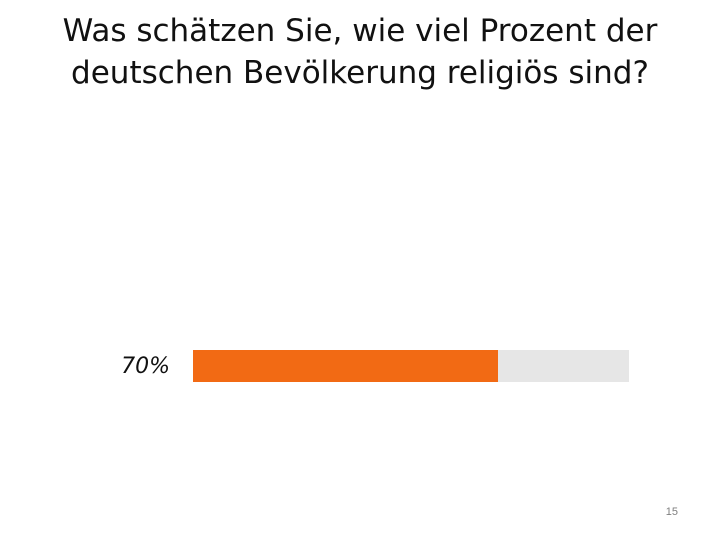 This screenshot has height=540, width=720. I want to click on page-number: 15, so click(671, 512).